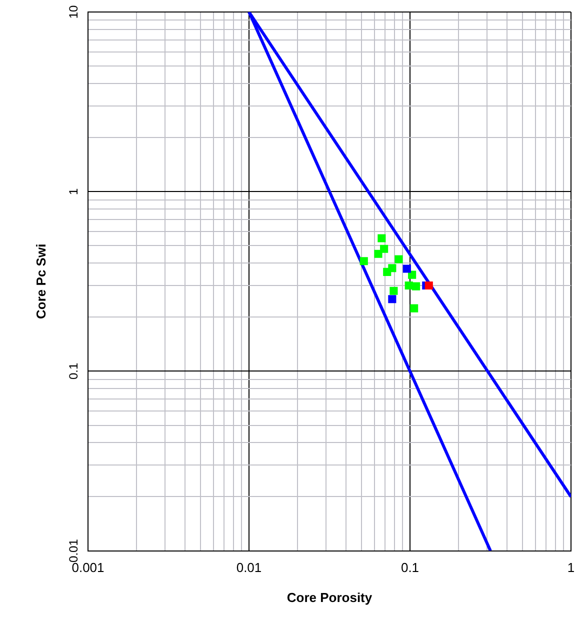 This screenshot has width=585, height=624. I want to click on y-axis-title: Core Pc Swi, so click(40, 281).